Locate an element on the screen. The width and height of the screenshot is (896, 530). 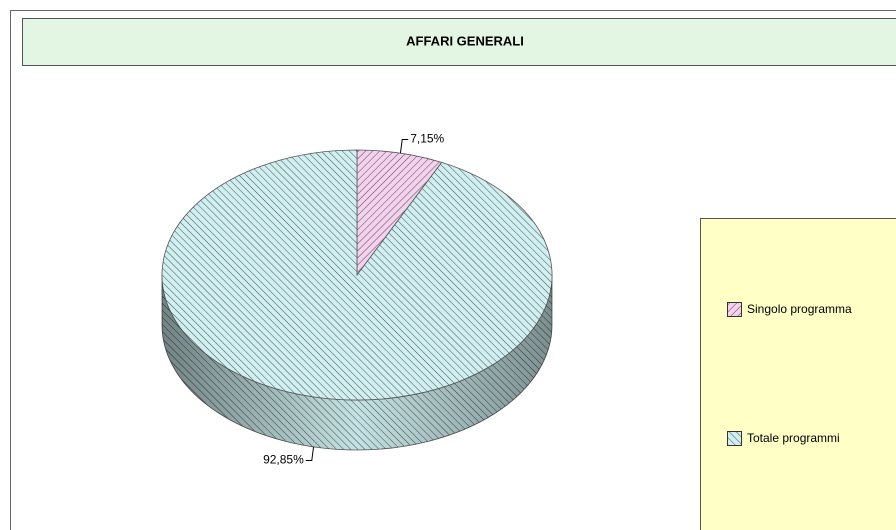
title-band is located at coordinates (459, 42).